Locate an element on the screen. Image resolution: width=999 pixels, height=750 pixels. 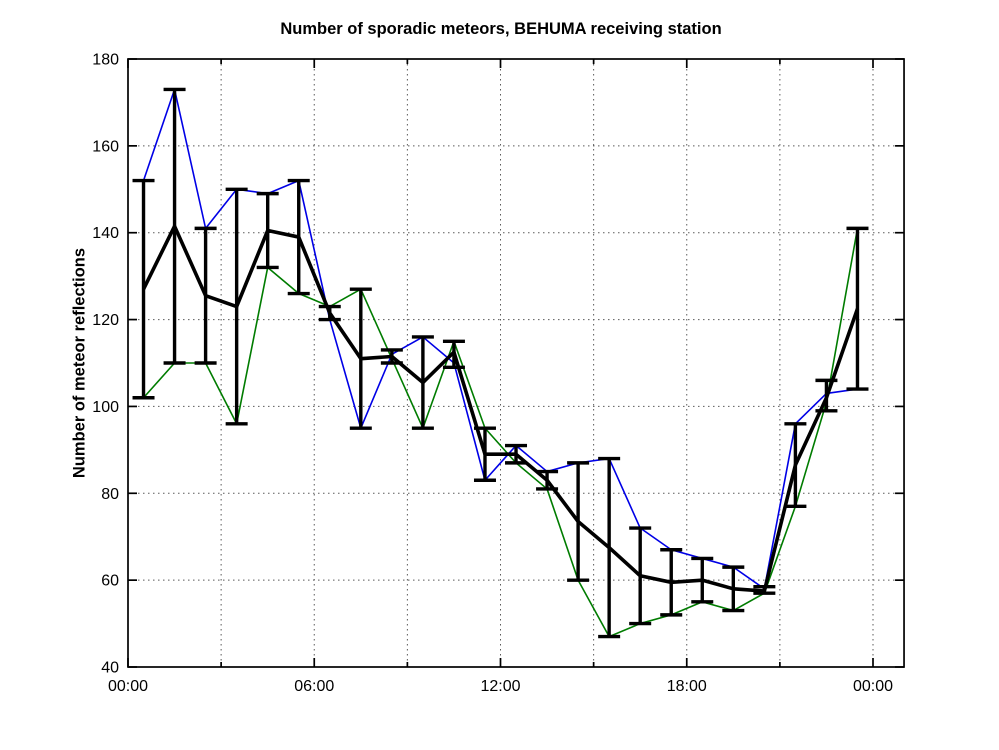
y-tick-label: 60 is located at coordinates (110, 581).